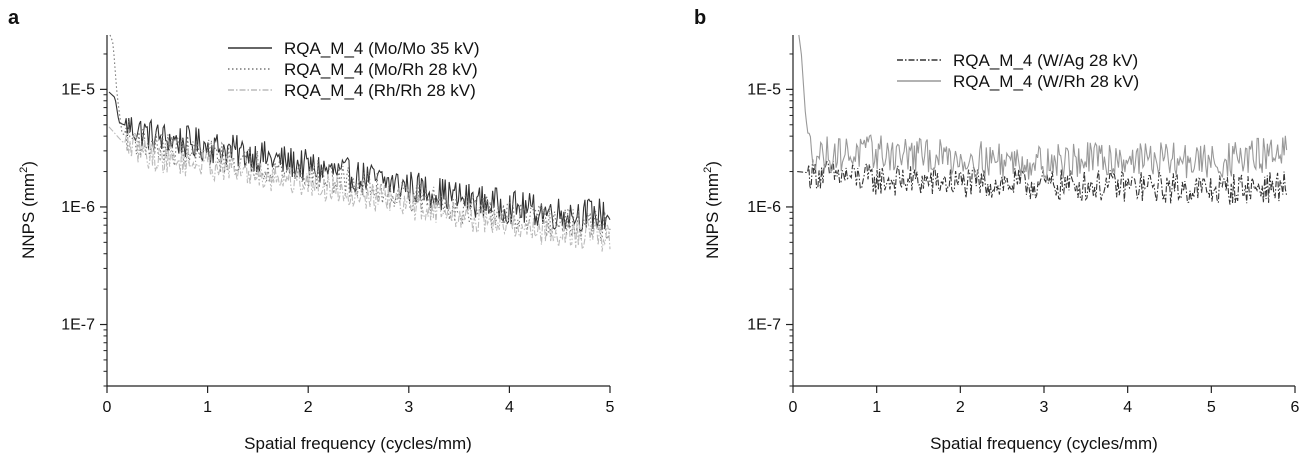 The image size is (1315, 461). I want to click on legend-label: RQA_M_4 (Rh/Rh 28 kV), so click(380, 90).